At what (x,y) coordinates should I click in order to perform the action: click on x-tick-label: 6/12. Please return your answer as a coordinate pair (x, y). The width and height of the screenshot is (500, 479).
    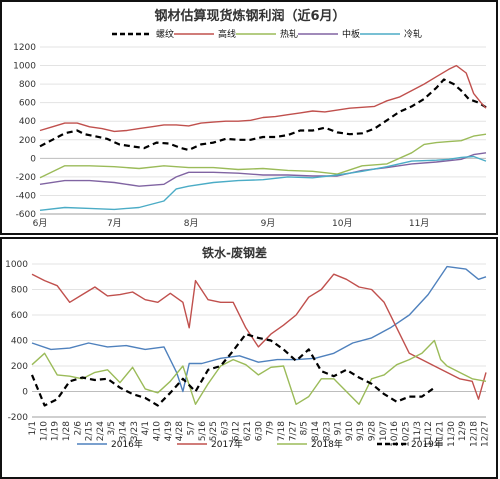
    Looking at the image, I should click on (237, 431).